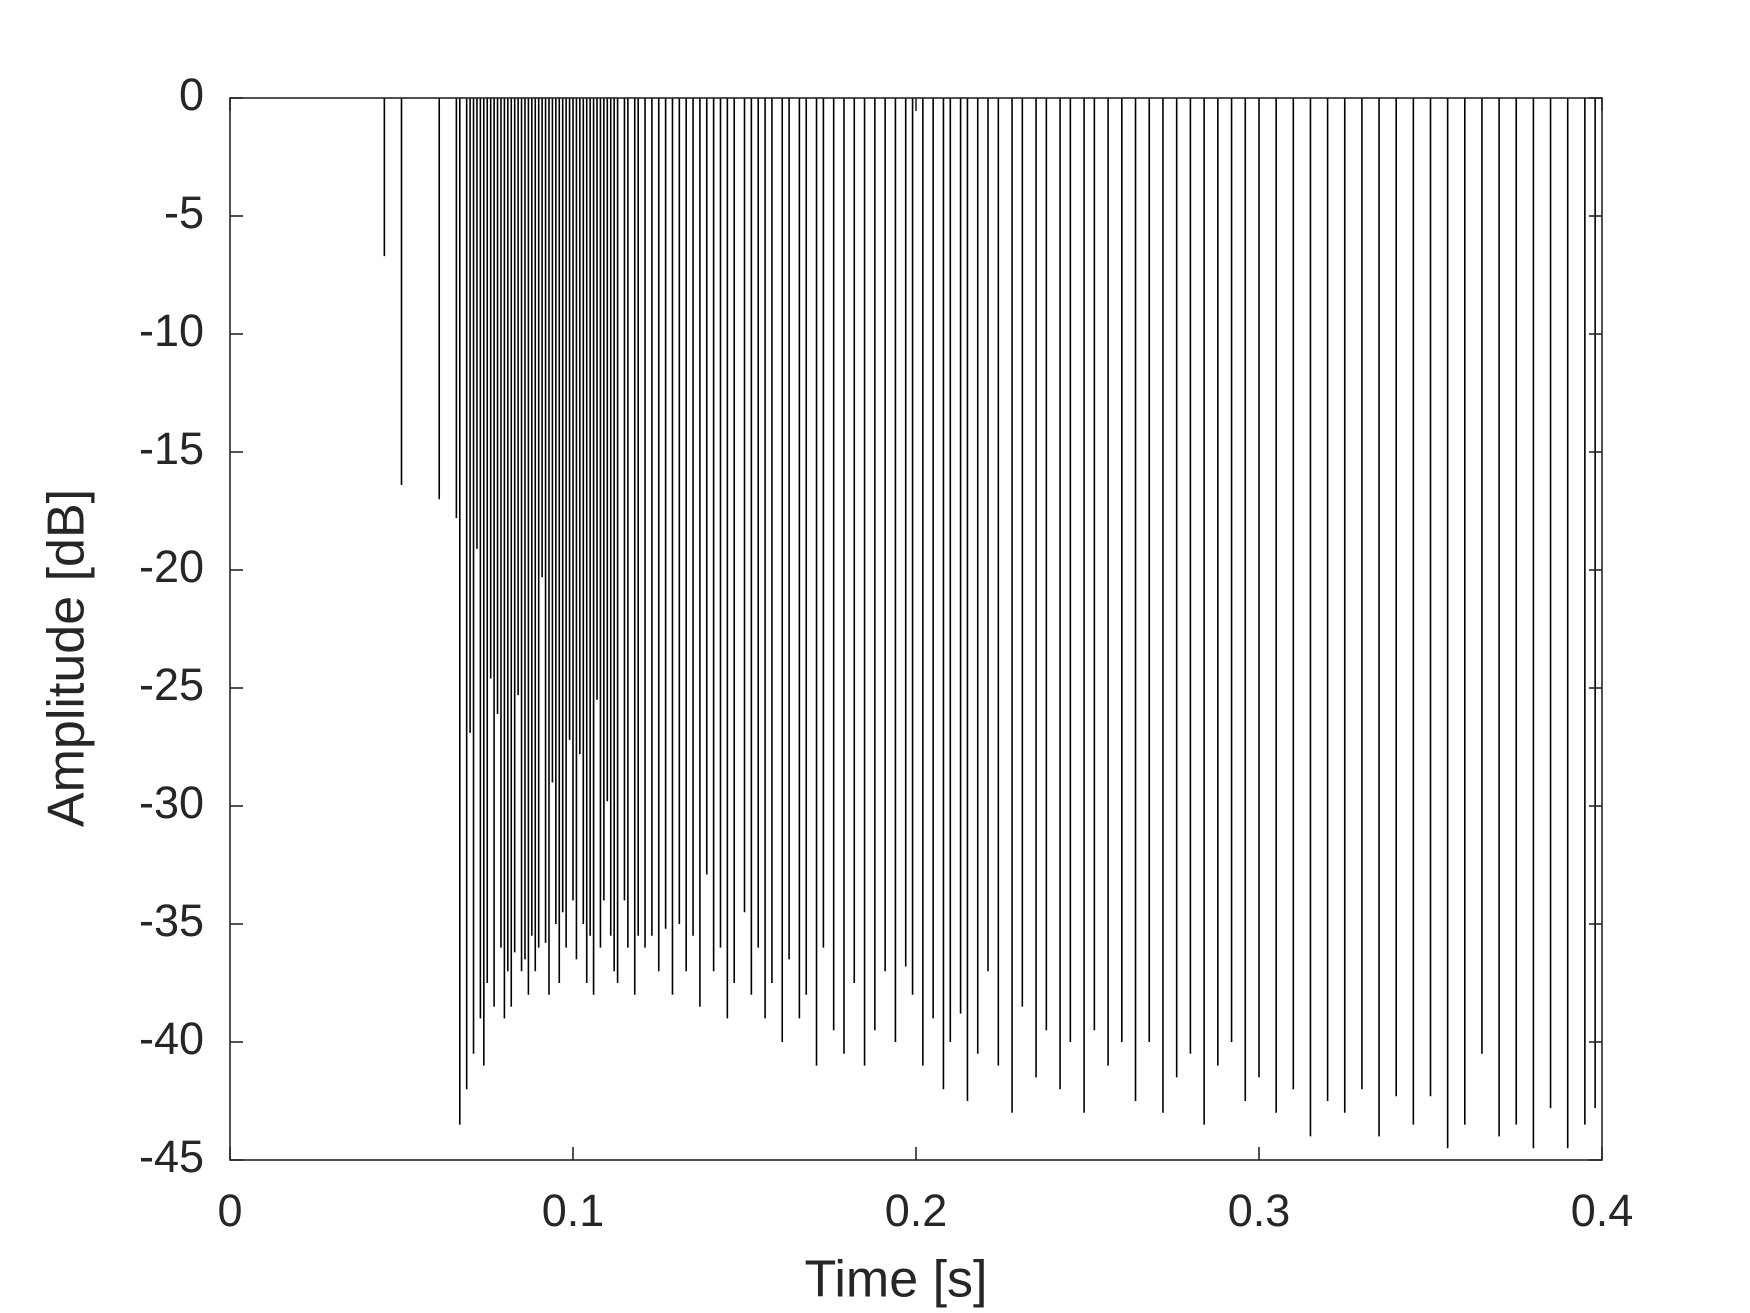  I want to click on y-tick-label: -10, so click(171, 330).